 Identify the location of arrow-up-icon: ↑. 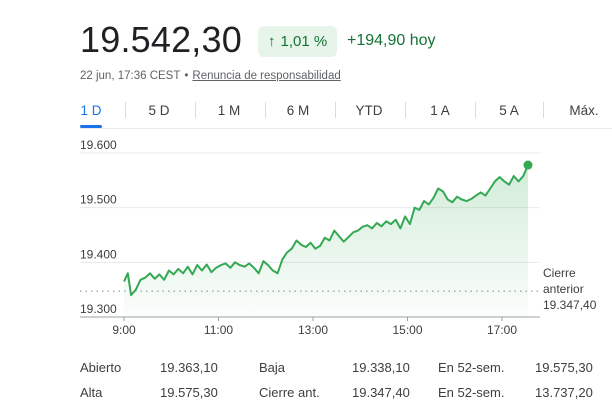
(272, 41).